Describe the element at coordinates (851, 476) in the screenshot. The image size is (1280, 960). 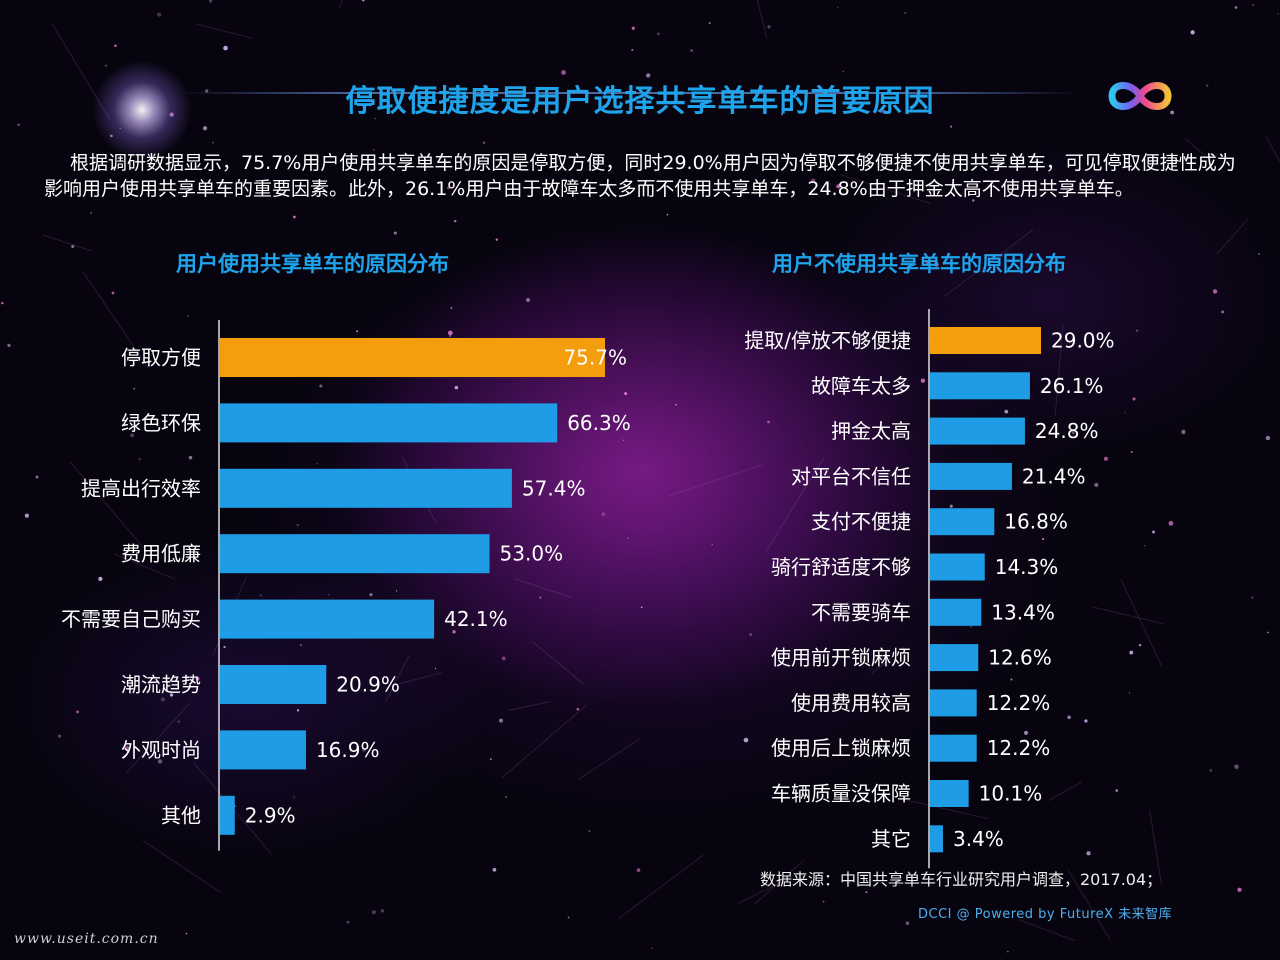
I see `category-label: 对平台不信任` at that location.